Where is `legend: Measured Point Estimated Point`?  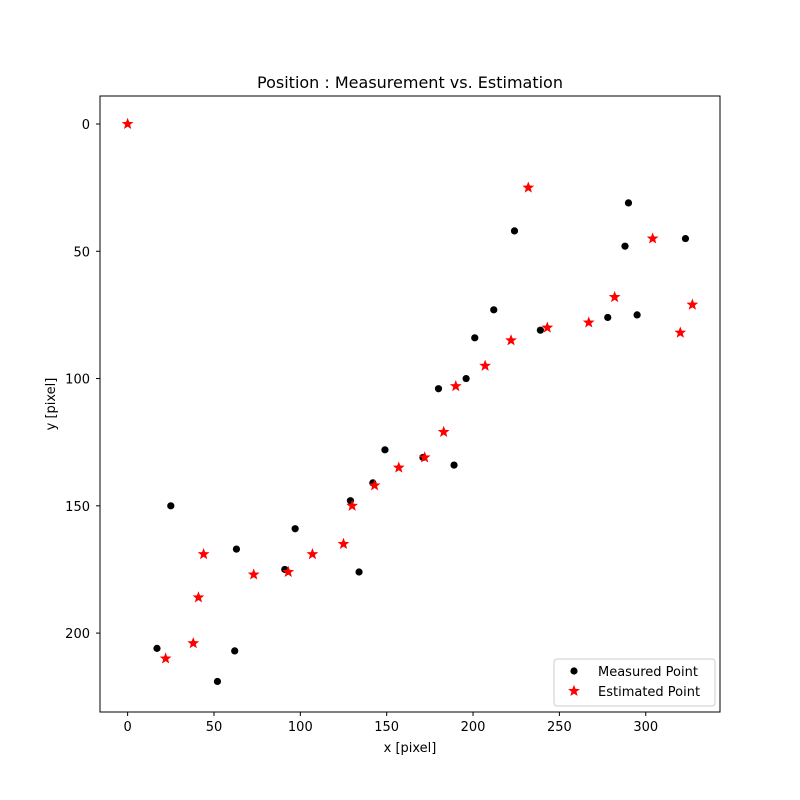
legend: Measured Point Estimated Point is located at coordinates (634, 682).